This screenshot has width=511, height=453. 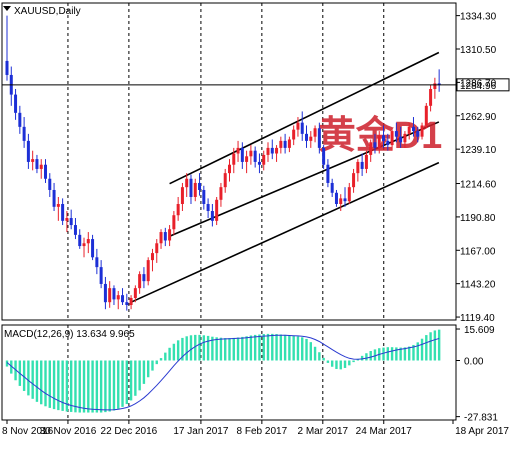 What do you see at coordinates (69, 334) in the screenshot?
I see `macd-label: MACD(12,26,9) 13.634 9.965` at bounding box center [69, 334].